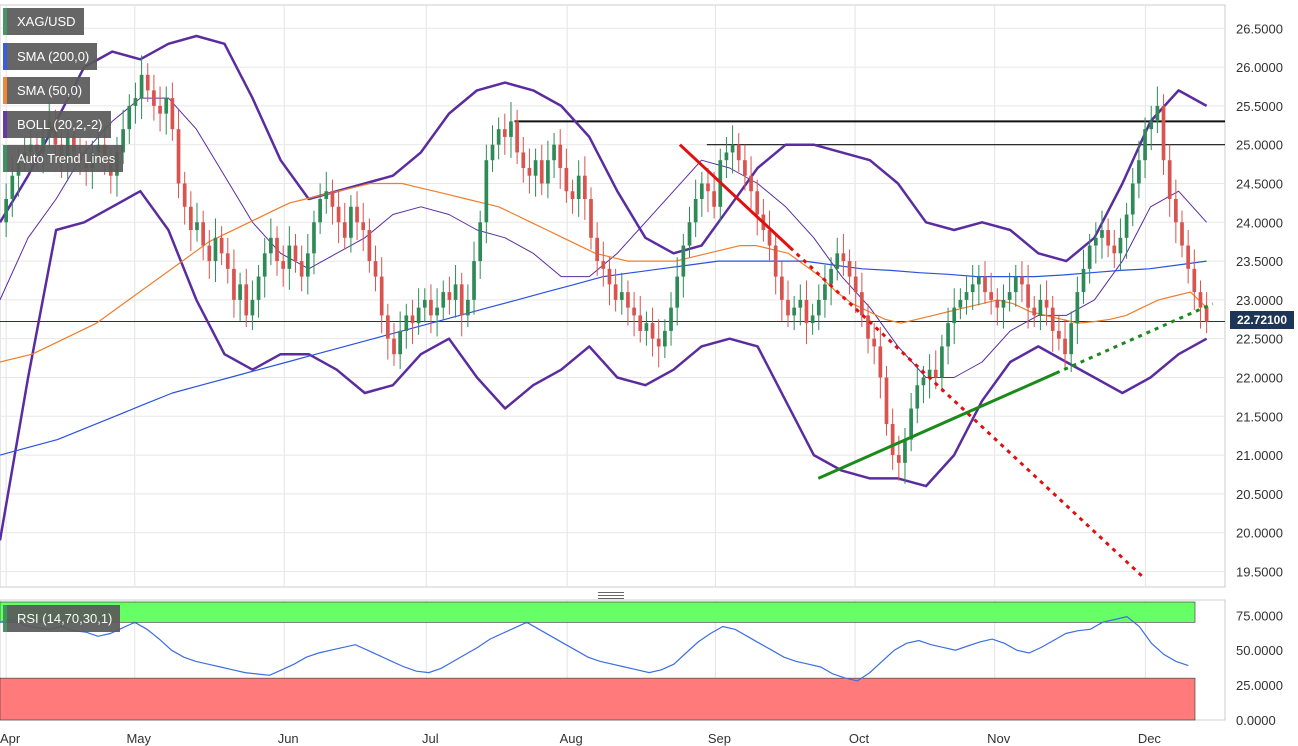  Describe the element at coordinates (1259, 494) in the screenshot. I see `y-tick-label: 20.5000` at that location.